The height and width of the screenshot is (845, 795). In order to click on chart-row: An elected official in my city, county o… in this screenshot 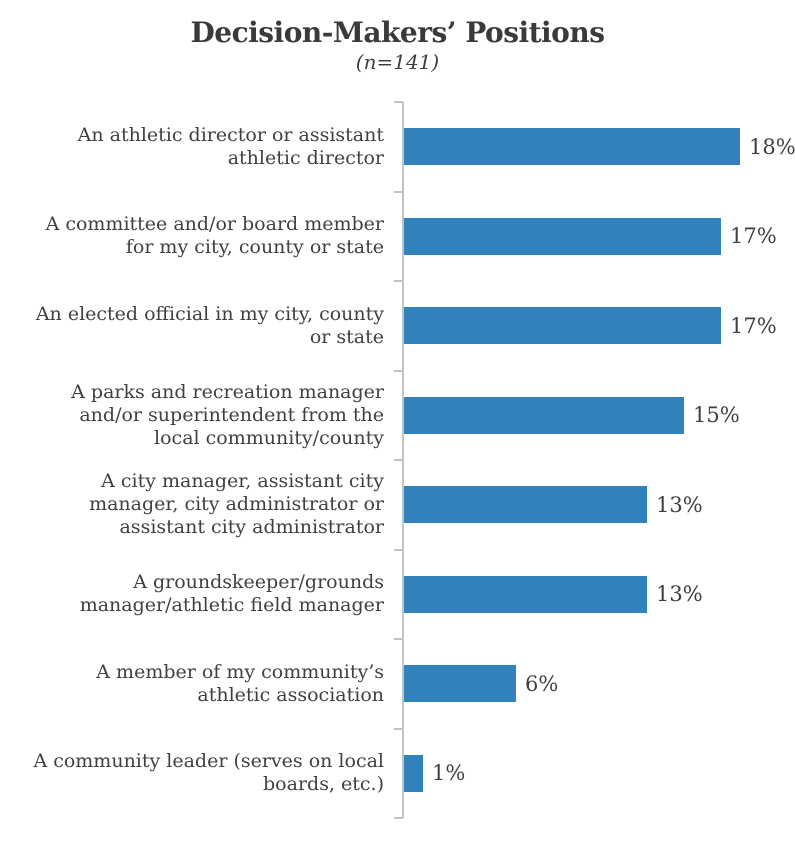, I will do `click(397, 325)`.